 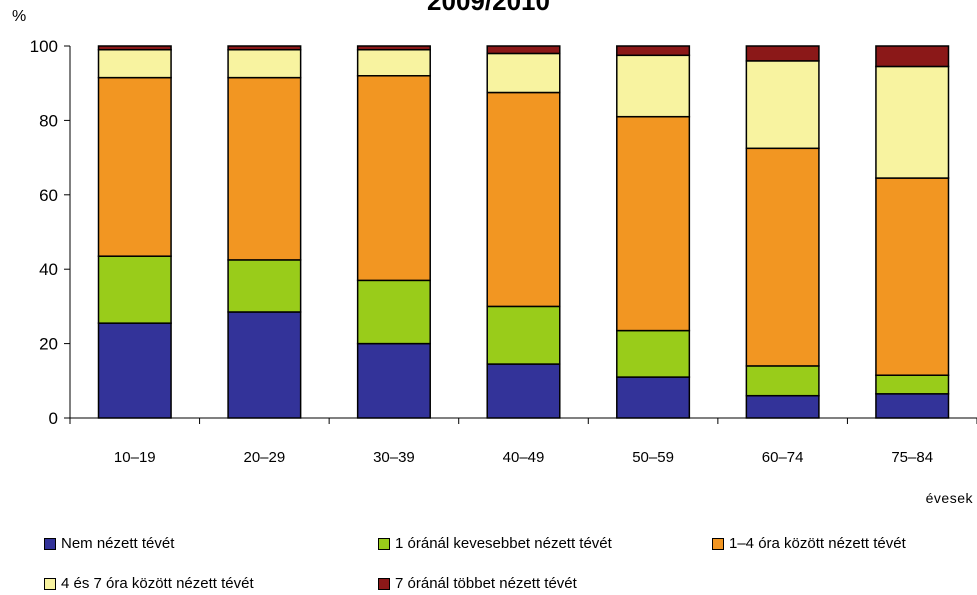 I want to click on y-tick-label: 20, so click(x=48, y=344).